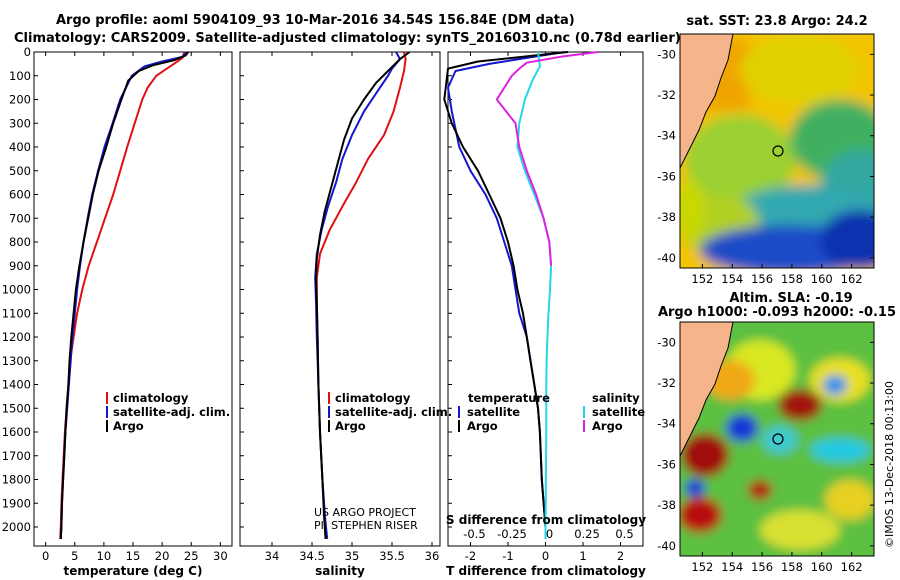 The width and height of the screenshot is (900, 580). What do you see at coordinates (20, 100) in the screenshot?
I see `y-tick-label: 200` at bounding box center [20, 100].